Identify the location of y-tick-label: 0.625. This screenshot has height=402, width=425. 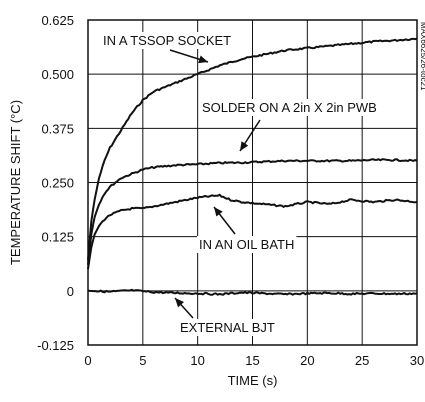
(57, 20).